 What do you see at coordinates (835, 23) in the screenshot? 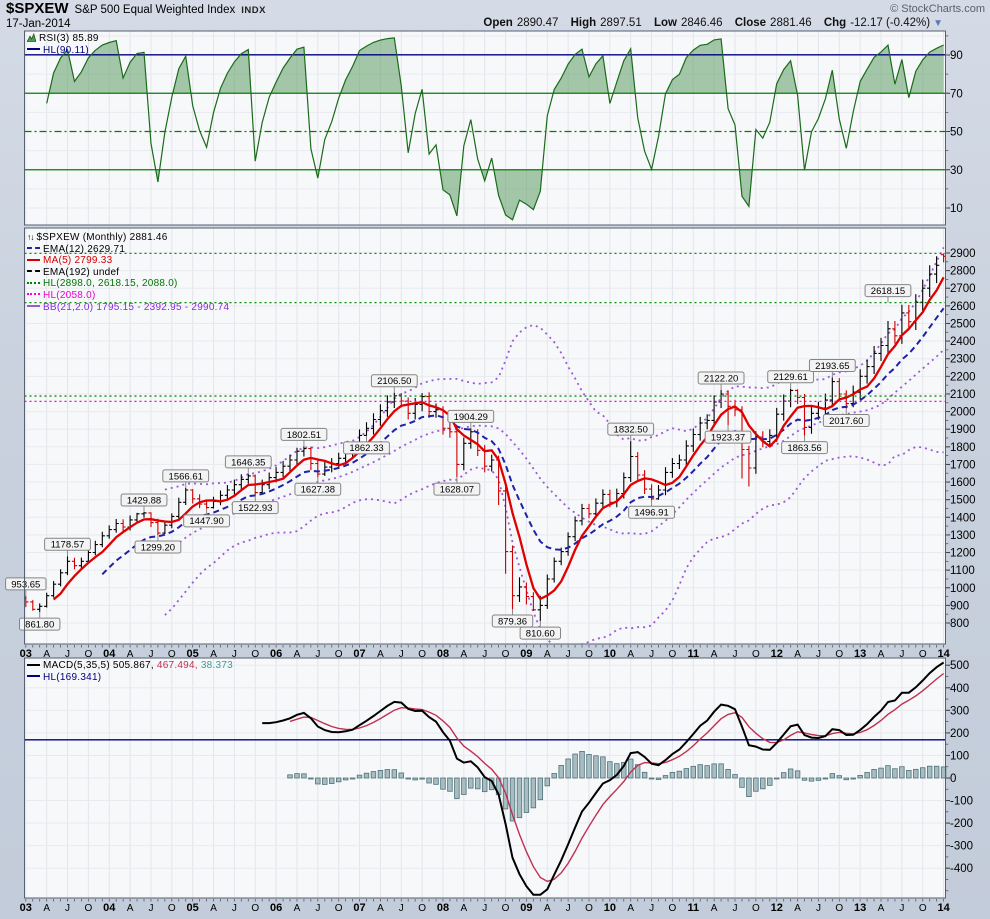
I see `chg-label: Chg` at bounding box center [835, 23].